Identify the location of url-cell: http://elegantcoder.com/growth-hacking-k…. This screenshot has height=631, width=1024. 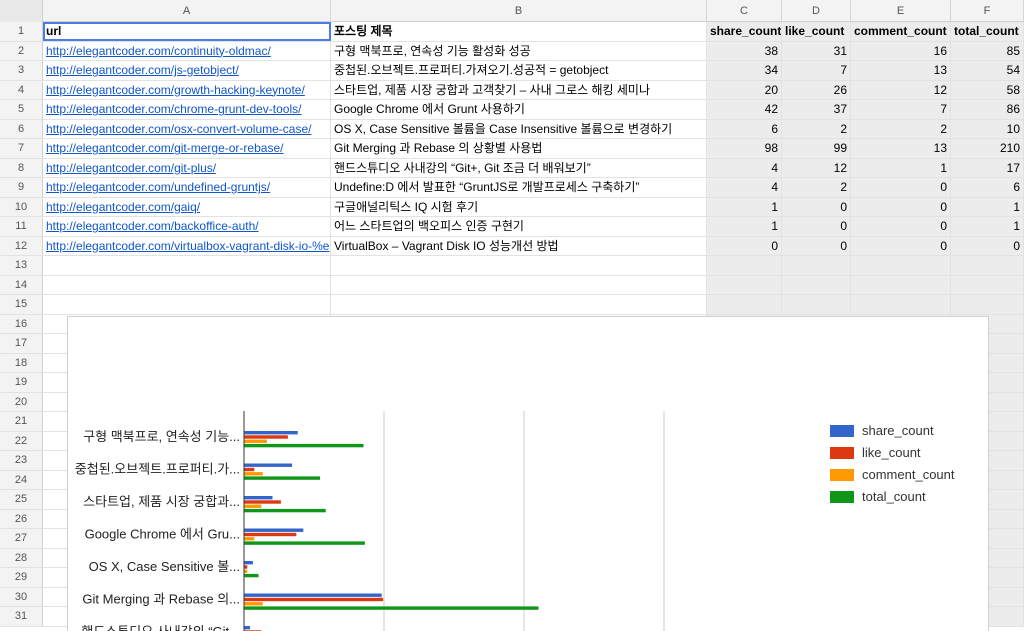
(187, 89).